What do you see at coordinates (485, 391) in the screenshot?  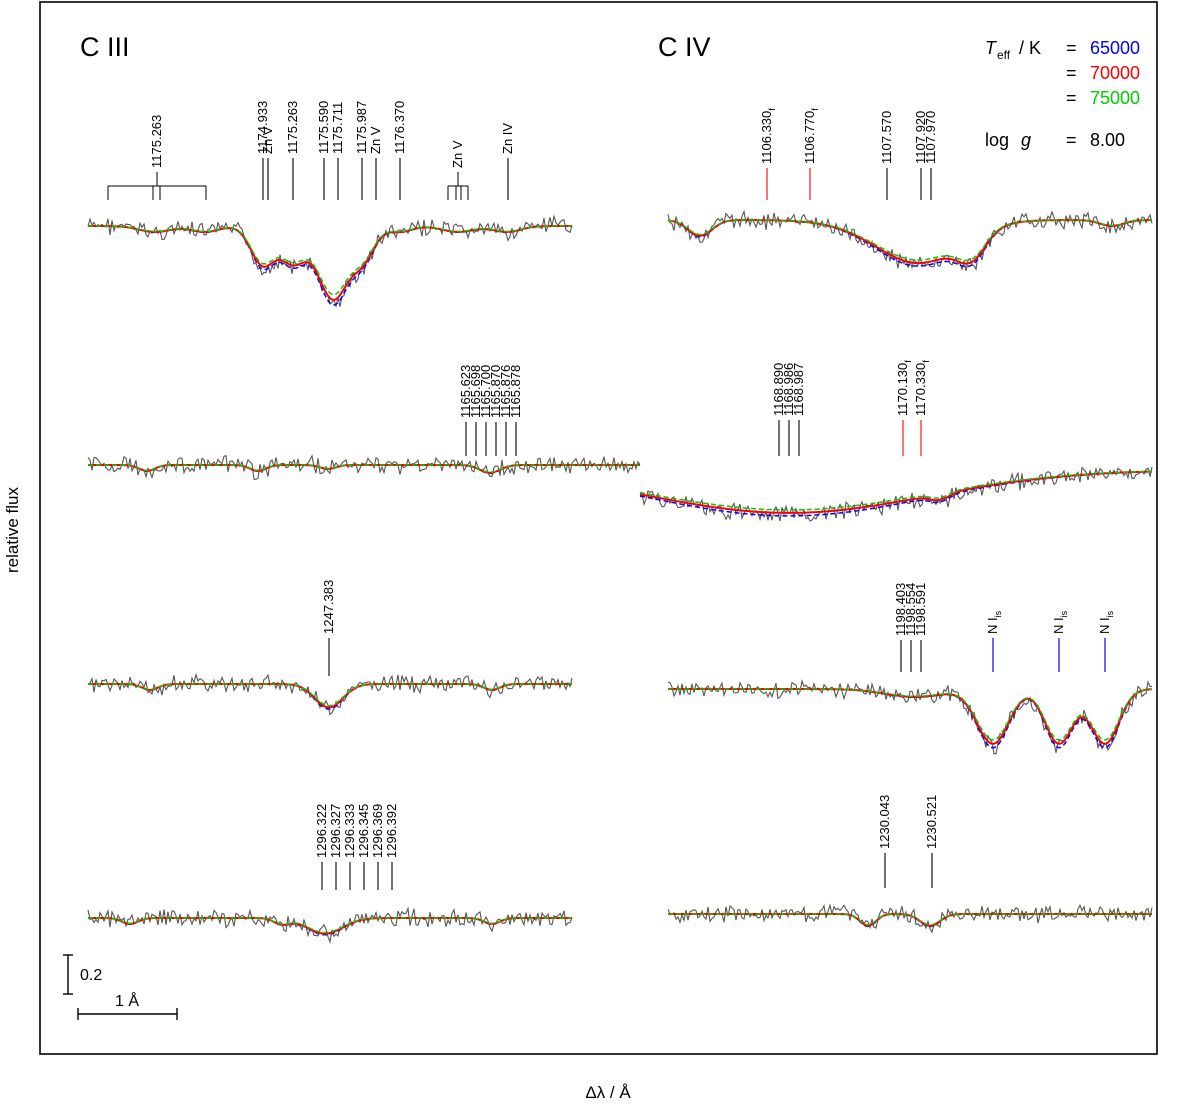 I see `line-id-label: 1165.700` at bounding box center [485, 391].